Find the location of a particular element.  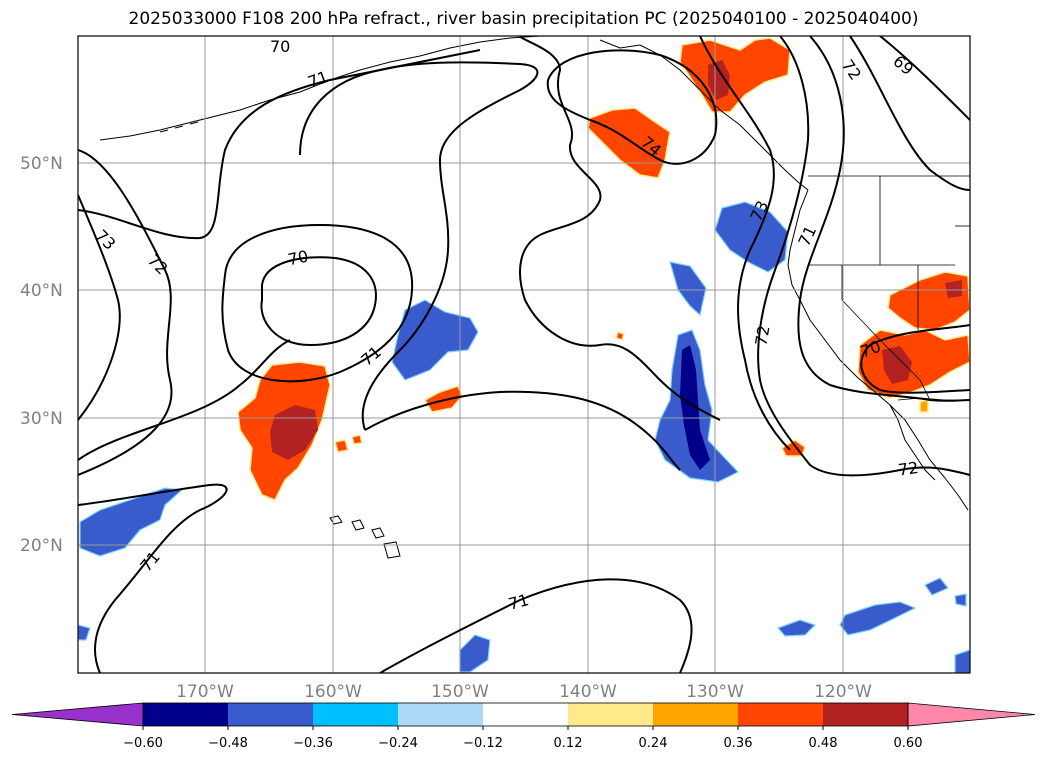

contour-71-east is located at coordinates (883, 219).